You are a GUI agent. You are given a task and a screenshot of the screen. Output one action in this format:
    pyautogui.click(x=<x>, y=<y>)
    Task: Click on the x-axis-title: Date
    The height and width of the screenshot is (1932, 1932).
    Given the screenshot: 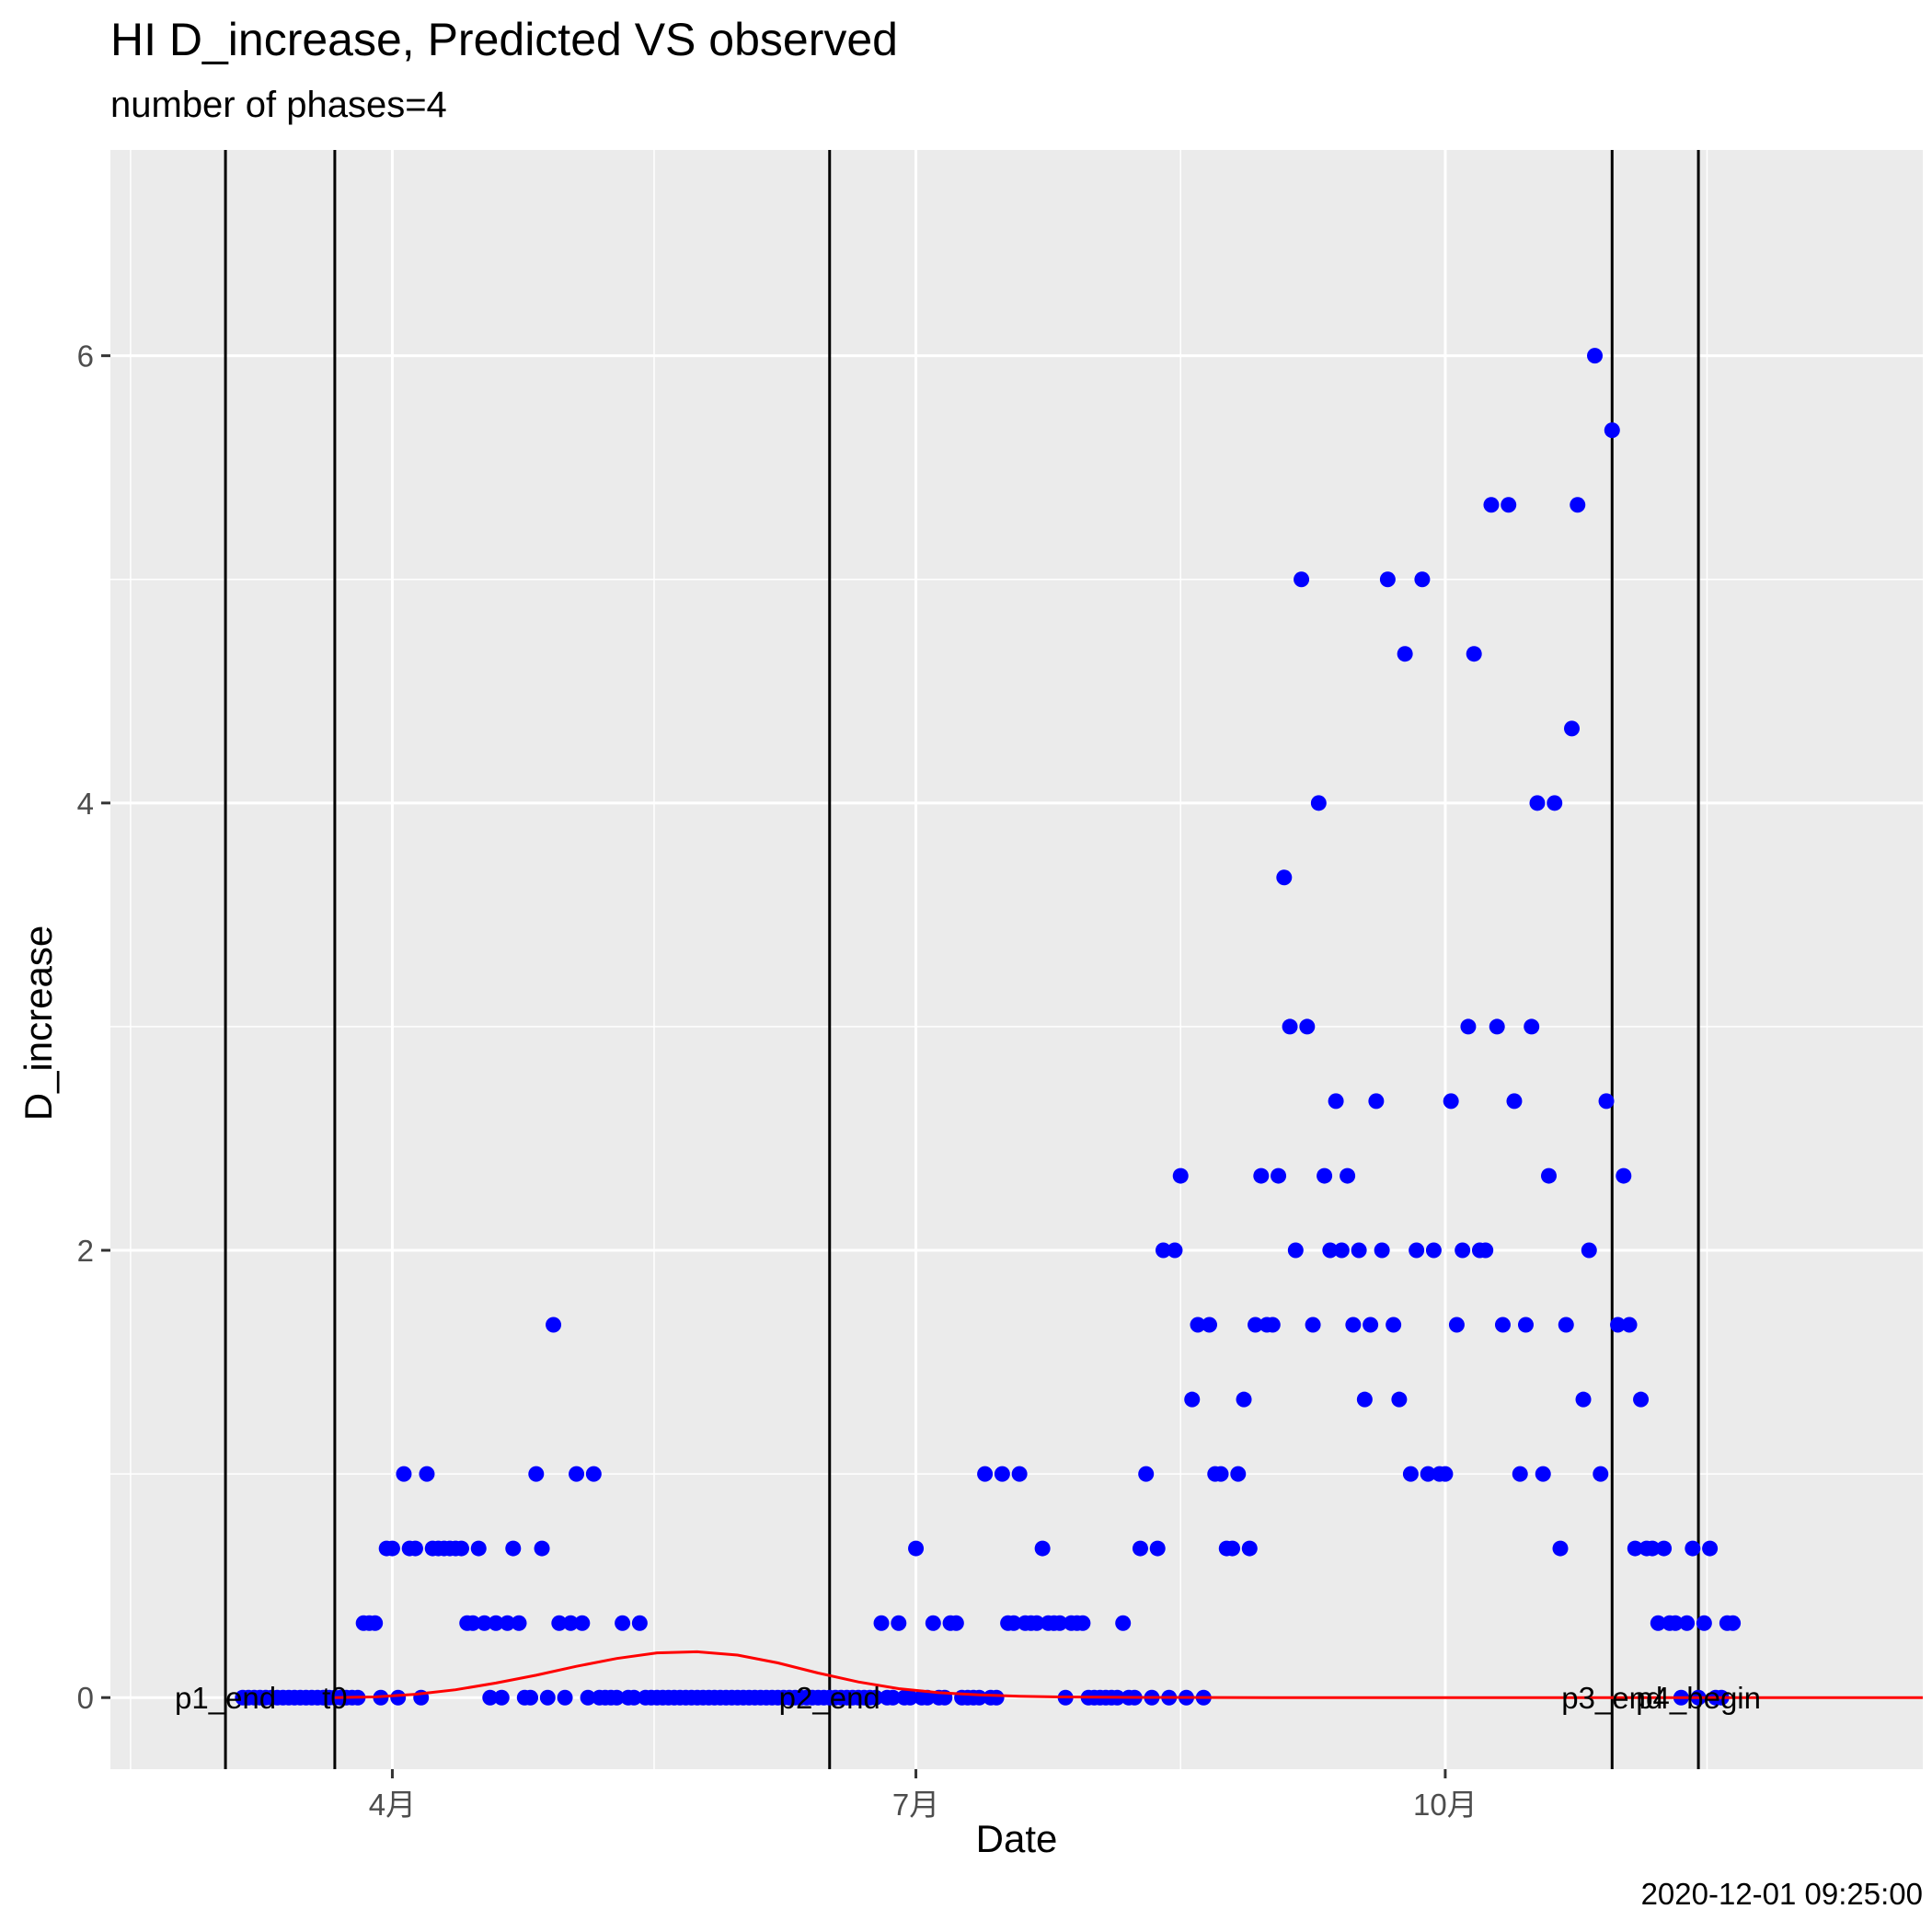 What is the action you would take?
    pyautogui.click(x=1016, y=1838)
    